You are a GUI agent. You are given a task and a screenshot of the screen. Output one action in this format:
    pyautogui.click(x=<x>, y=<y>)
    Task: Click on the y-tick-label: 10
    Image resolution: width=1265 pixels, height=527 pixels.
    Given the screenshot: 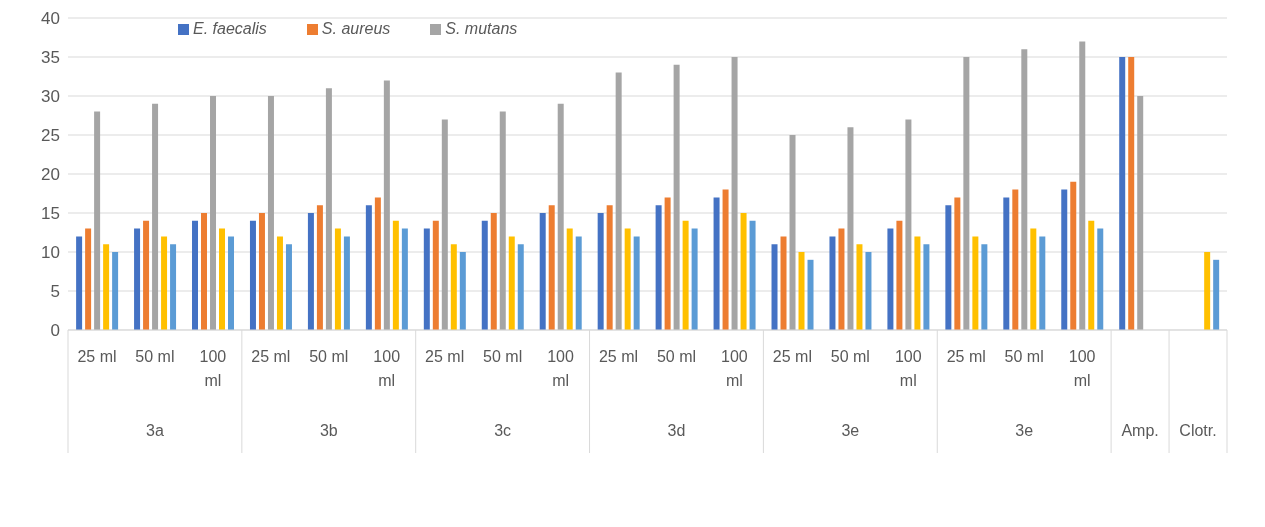 What is the action you would take?
    pyautogui.click(x=50, y=253)
    